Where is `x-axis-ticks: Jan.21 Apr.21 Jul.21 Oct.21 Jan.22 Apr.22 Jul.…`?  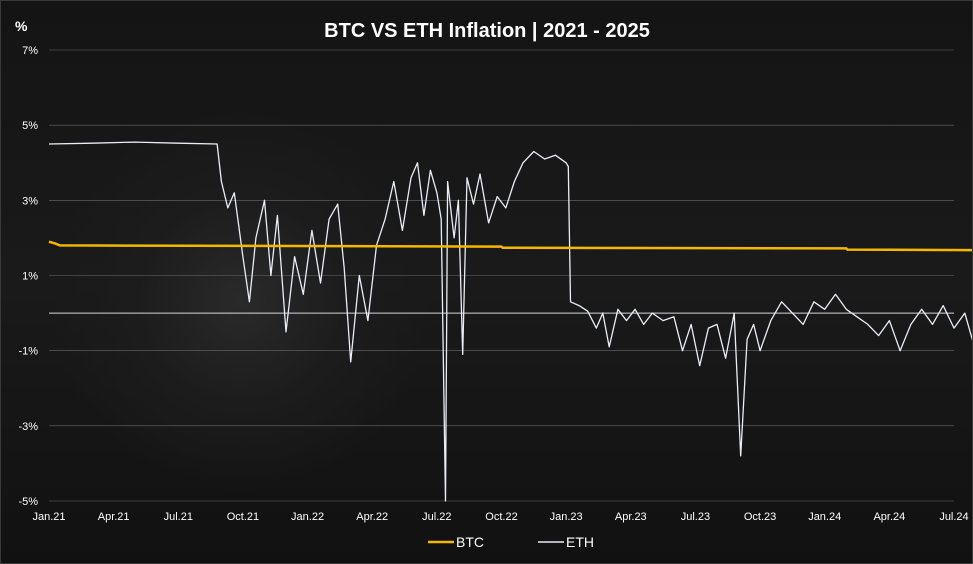 x-axis-ticks: Jan.21 Apr.21 Jul.21 Oct.21 Jan.22 Apr.22 Jul.… is located at coordinates (500, 517).